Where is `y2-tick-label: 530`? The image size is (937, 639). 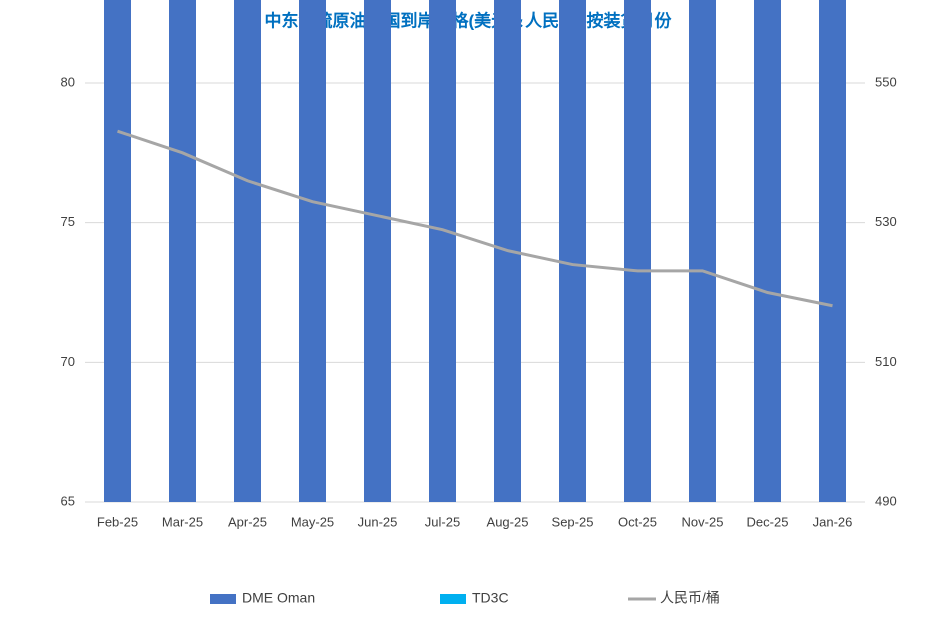 y2-tick-label: 530 is located at coordinates (886, 221).